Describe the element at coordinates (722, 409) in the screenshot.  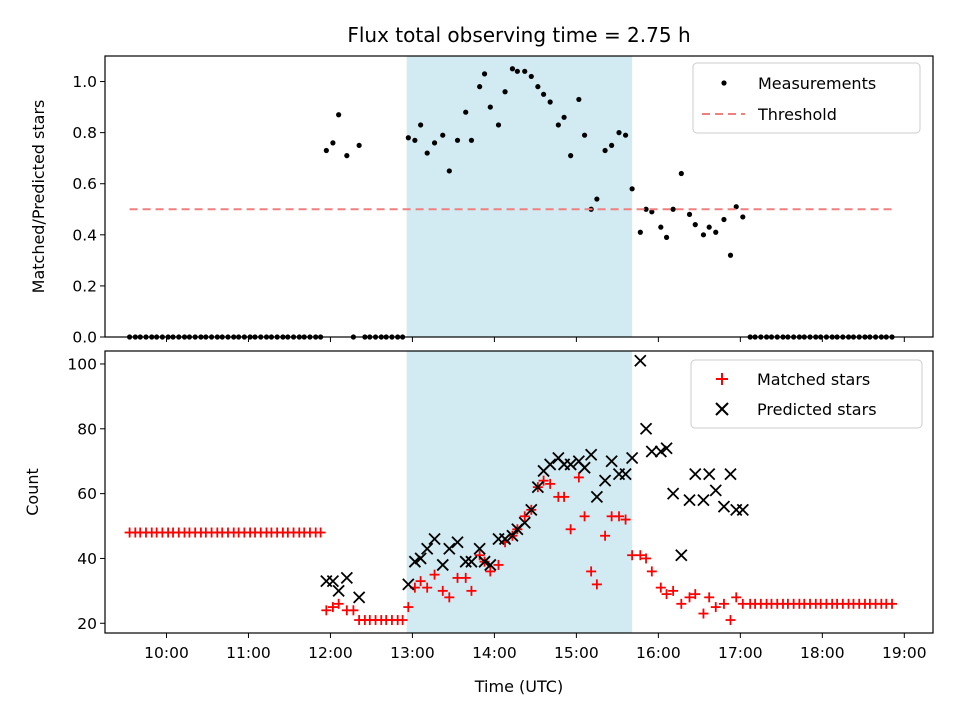
I see `legend-predicted-marker` at that location.